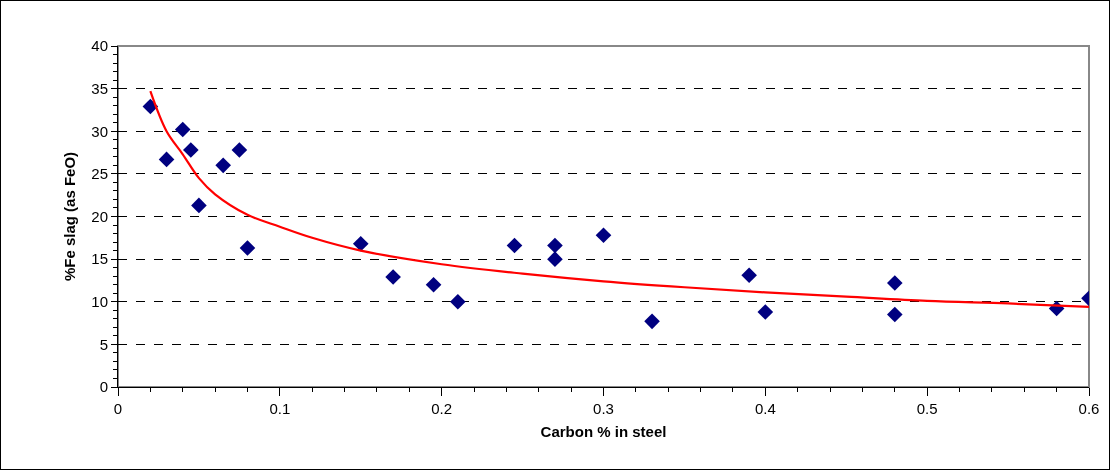 This screenshot has width=1110, height=470. What do you see at coordinates (99, 216) in the screenshot?
I see `y-tick-label: 20` at bounding box center [99, 216].